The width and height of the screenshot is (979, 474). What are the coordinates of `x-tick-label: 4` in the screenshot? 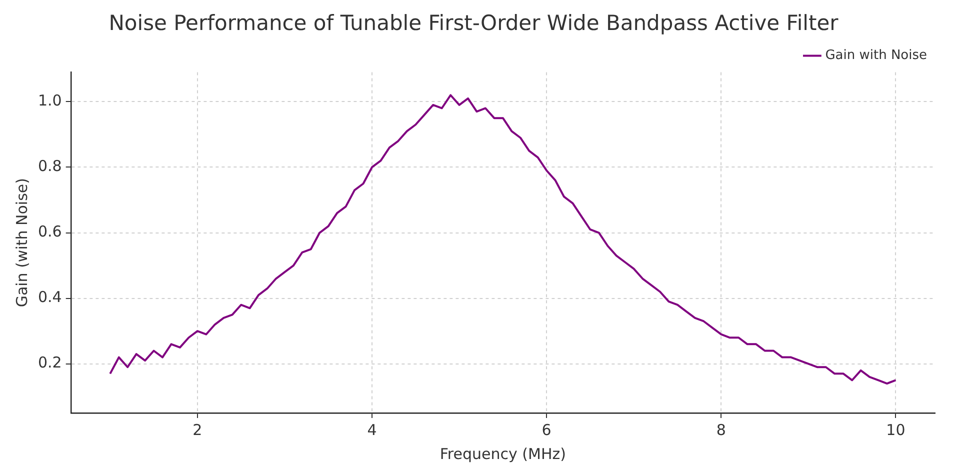 It's located at (372, 429).